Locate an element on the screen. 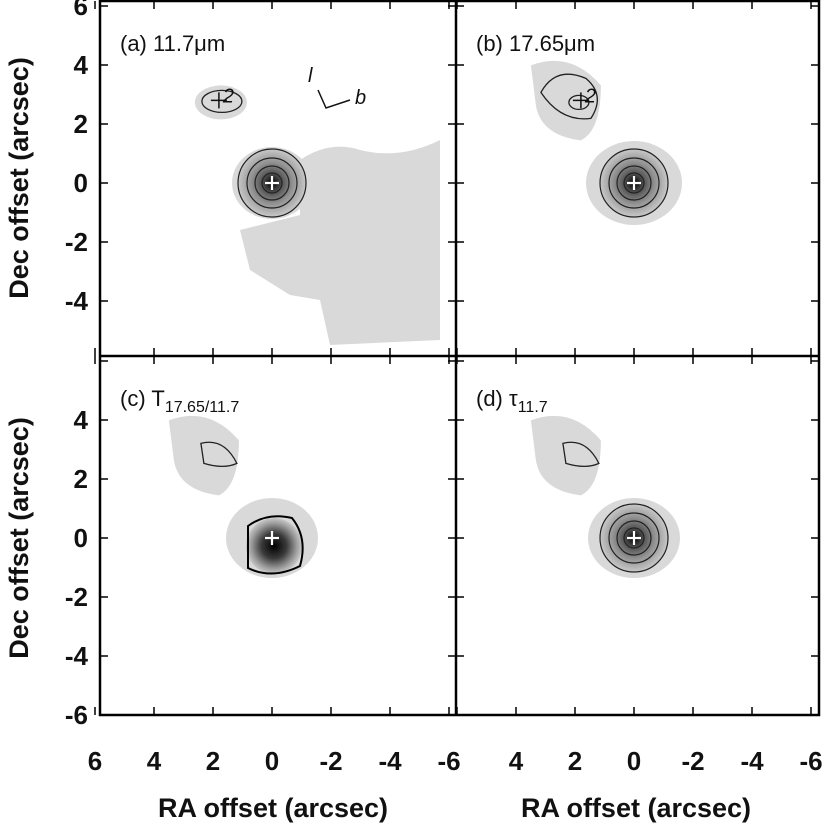 This screenshot has height=828, width=830. y-axis-label-bottom: Dec offset (arcsec) is located at coordinates (19, 538).